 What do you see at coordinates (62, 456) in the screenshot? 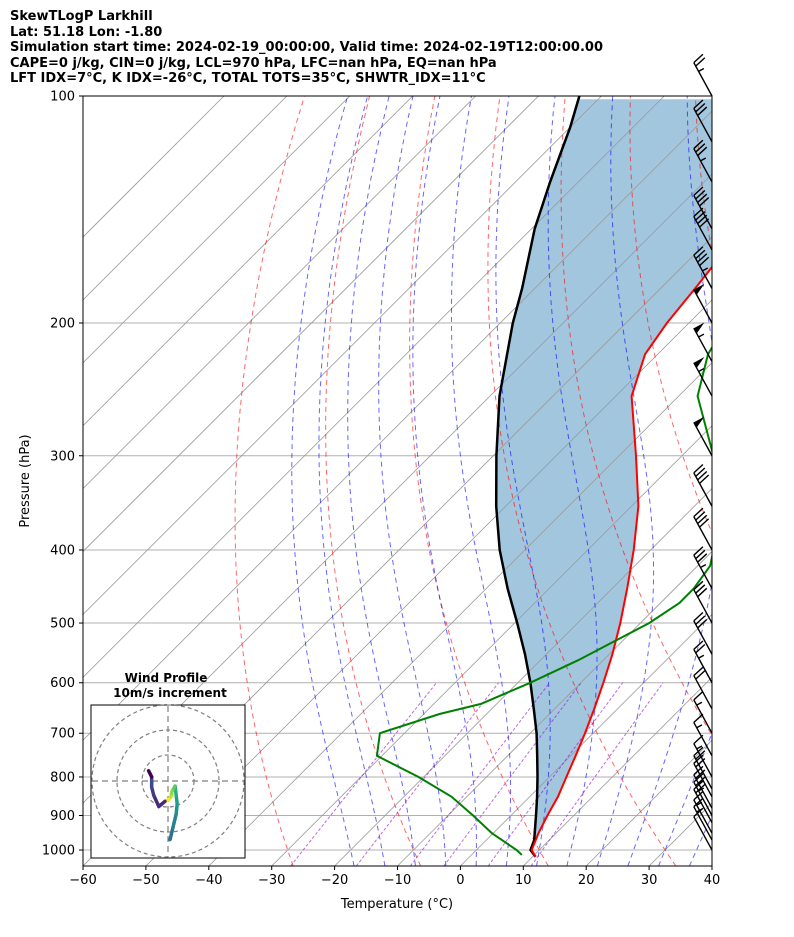
I see `y-tick-label: 300` at bounding box center [62, 456].